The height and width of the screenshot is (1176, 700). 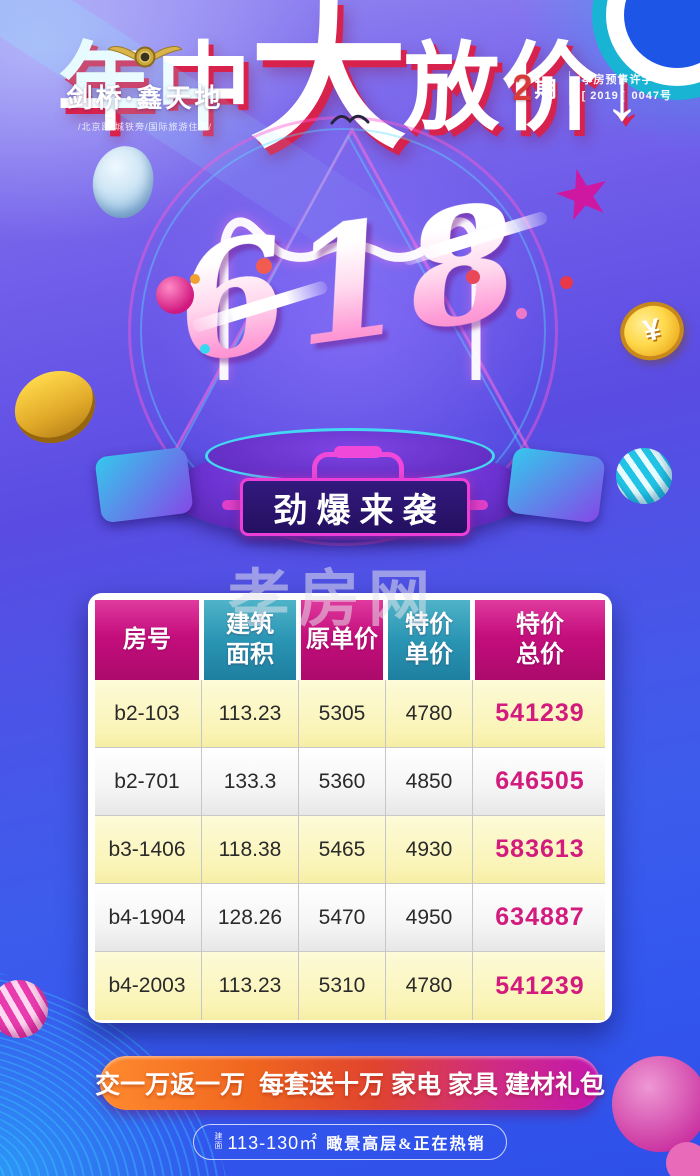 What do you see at coordinates (342, 849) in the screenshot?
I see `cell-orig-price: 5465` at bounding box center [342, 849].